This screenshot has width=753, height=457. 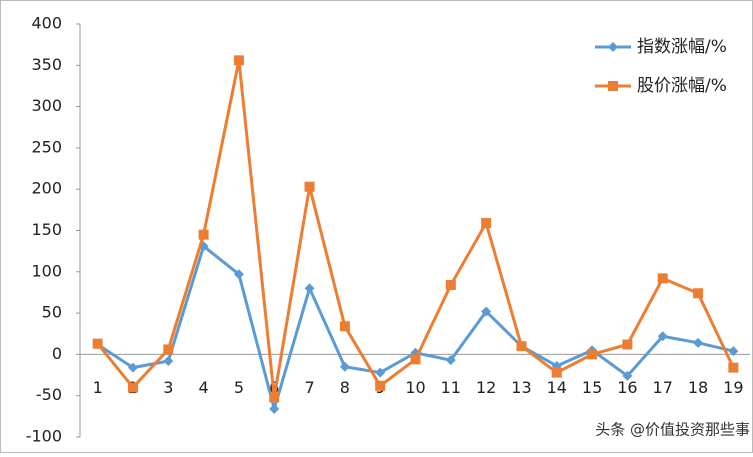 I want to click on y-tick-label: 300, so click(x=46, y=105).